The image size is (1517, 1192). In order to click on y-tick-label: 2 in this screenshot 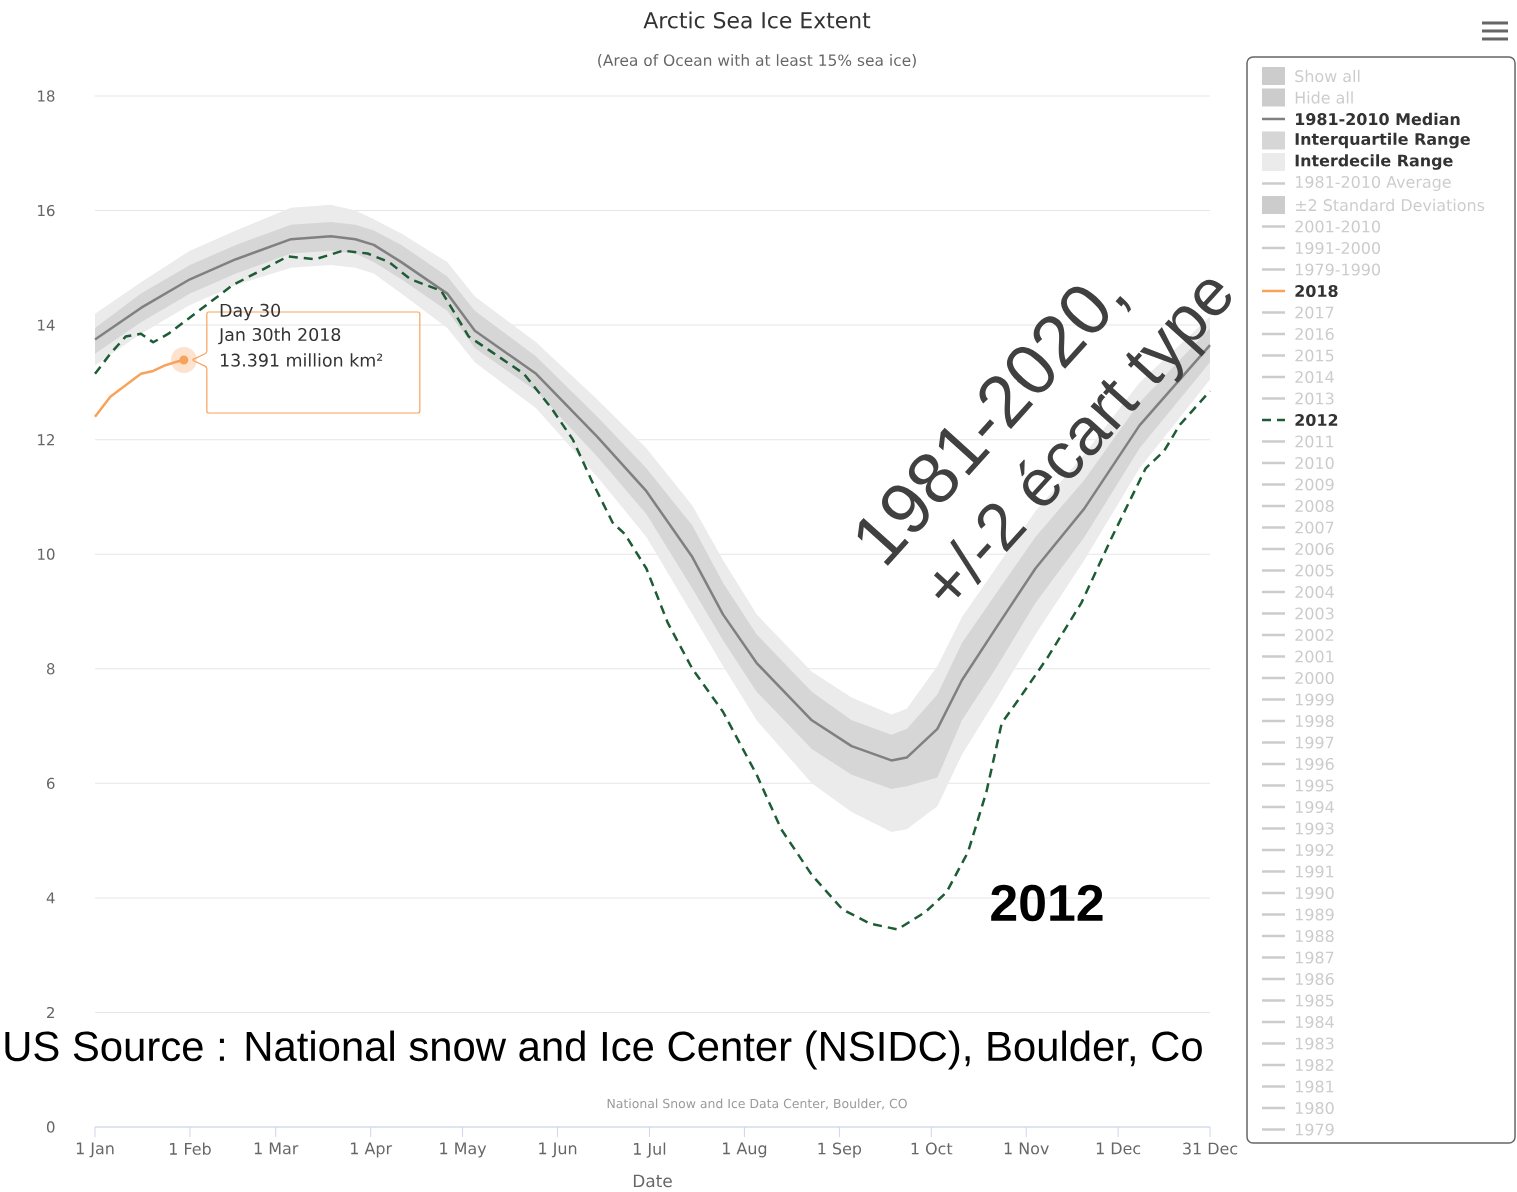, I will do `click(50, 1012)`.